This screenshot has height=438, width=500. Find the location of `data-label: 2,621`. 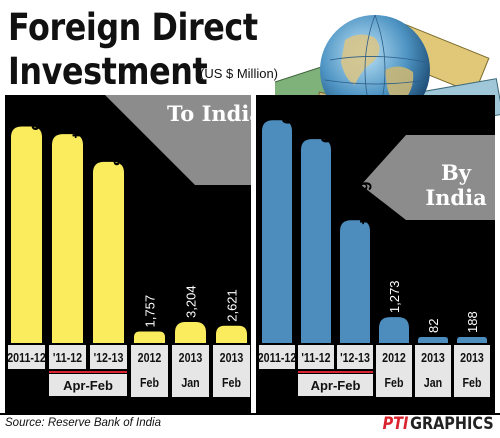

data-label: 2,621 is located at coordinates (232, 305).